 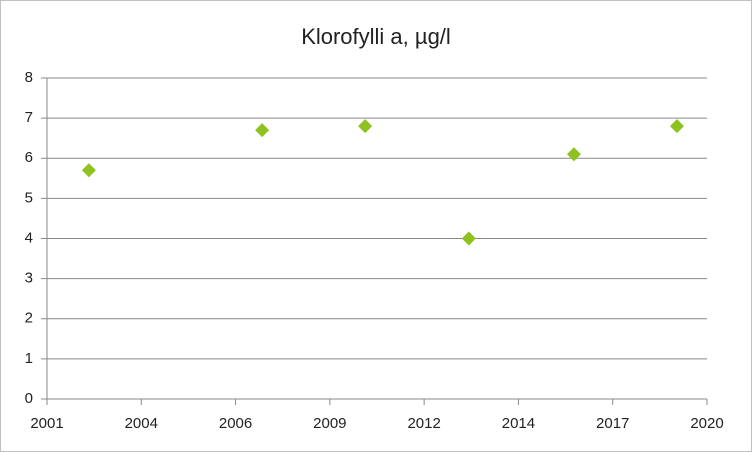 I want to click on x-tick-label: 2012, so click(x=423, y=423).